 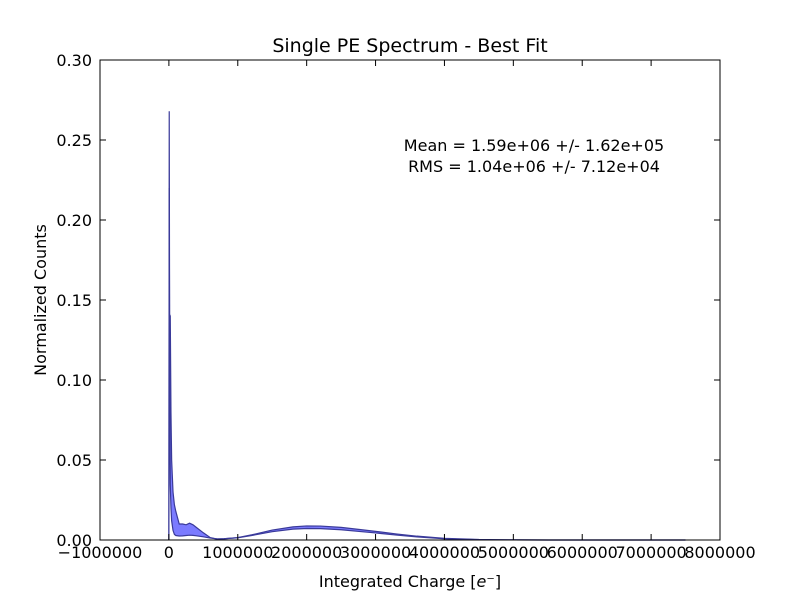 I want to click on x-tick-label: 5000000, so click(x=513, y=552).